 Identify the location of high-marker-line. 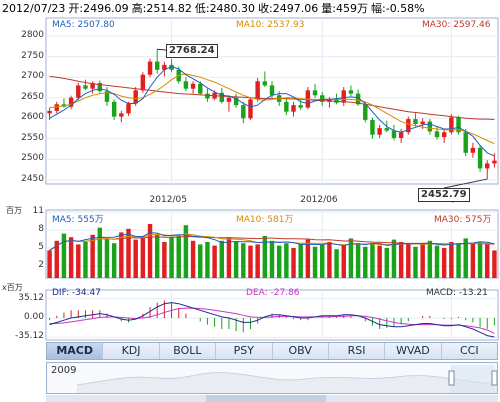
(162, 49).